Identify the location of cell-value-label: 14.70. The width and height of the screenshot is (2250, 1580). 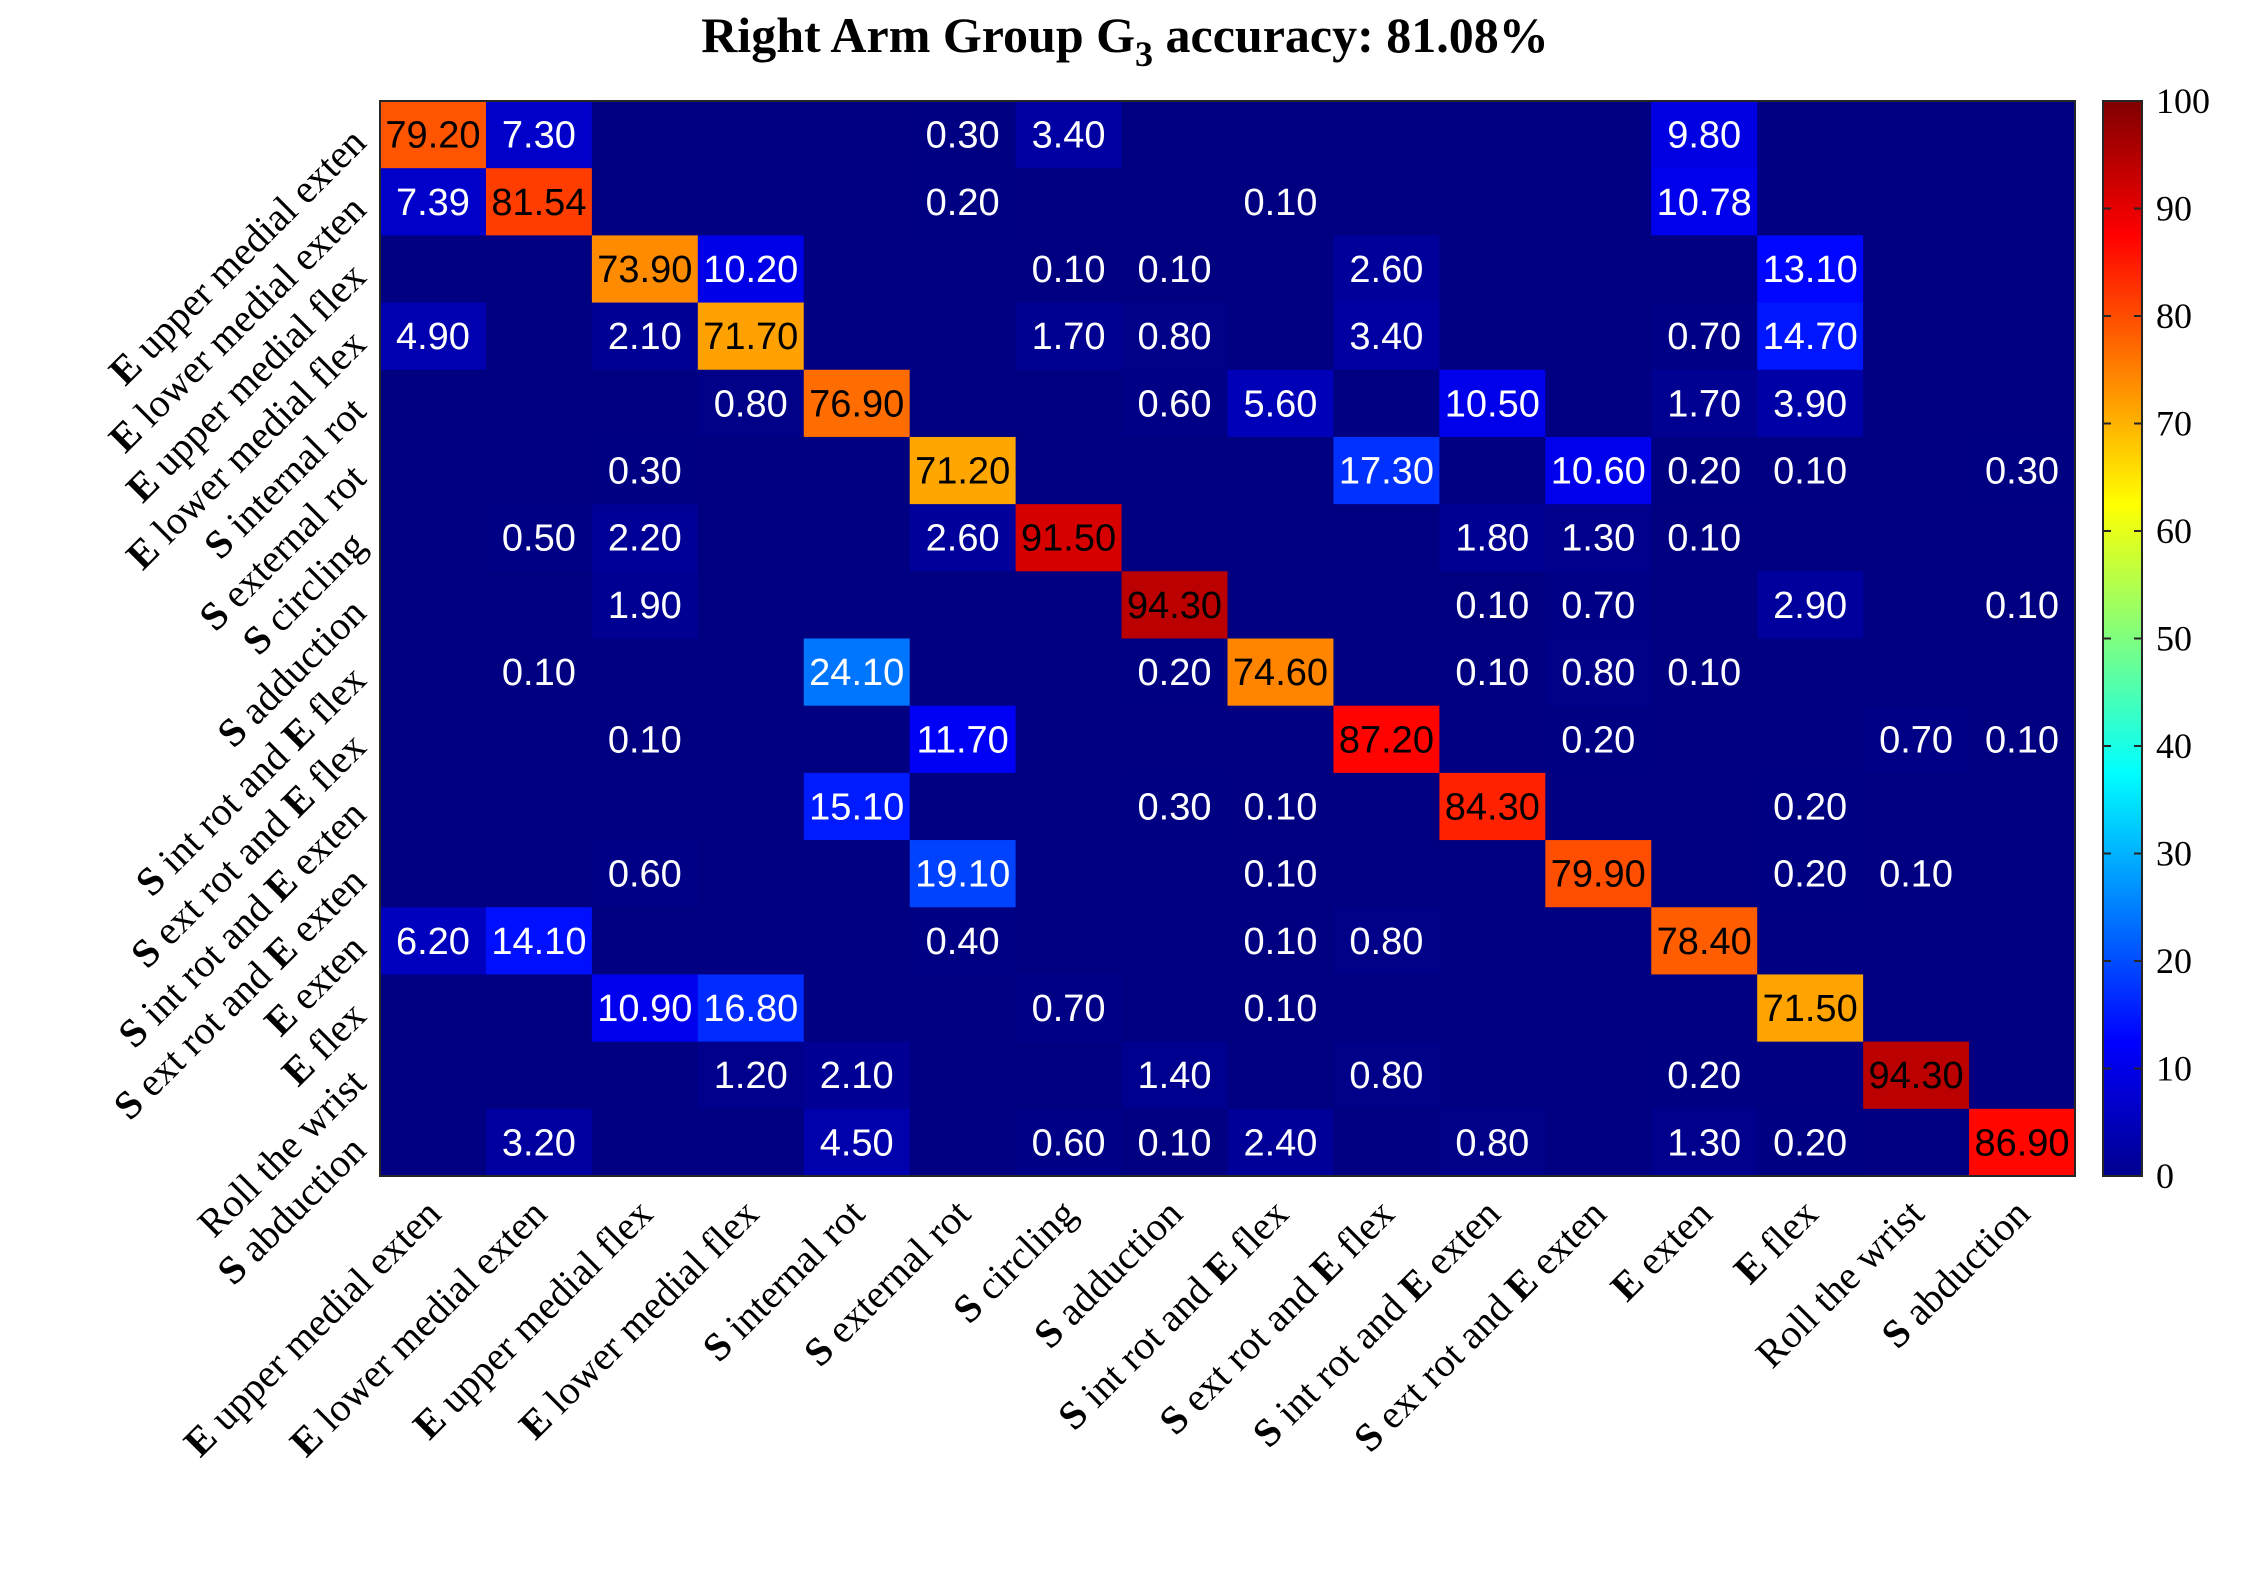
(1810, 337).